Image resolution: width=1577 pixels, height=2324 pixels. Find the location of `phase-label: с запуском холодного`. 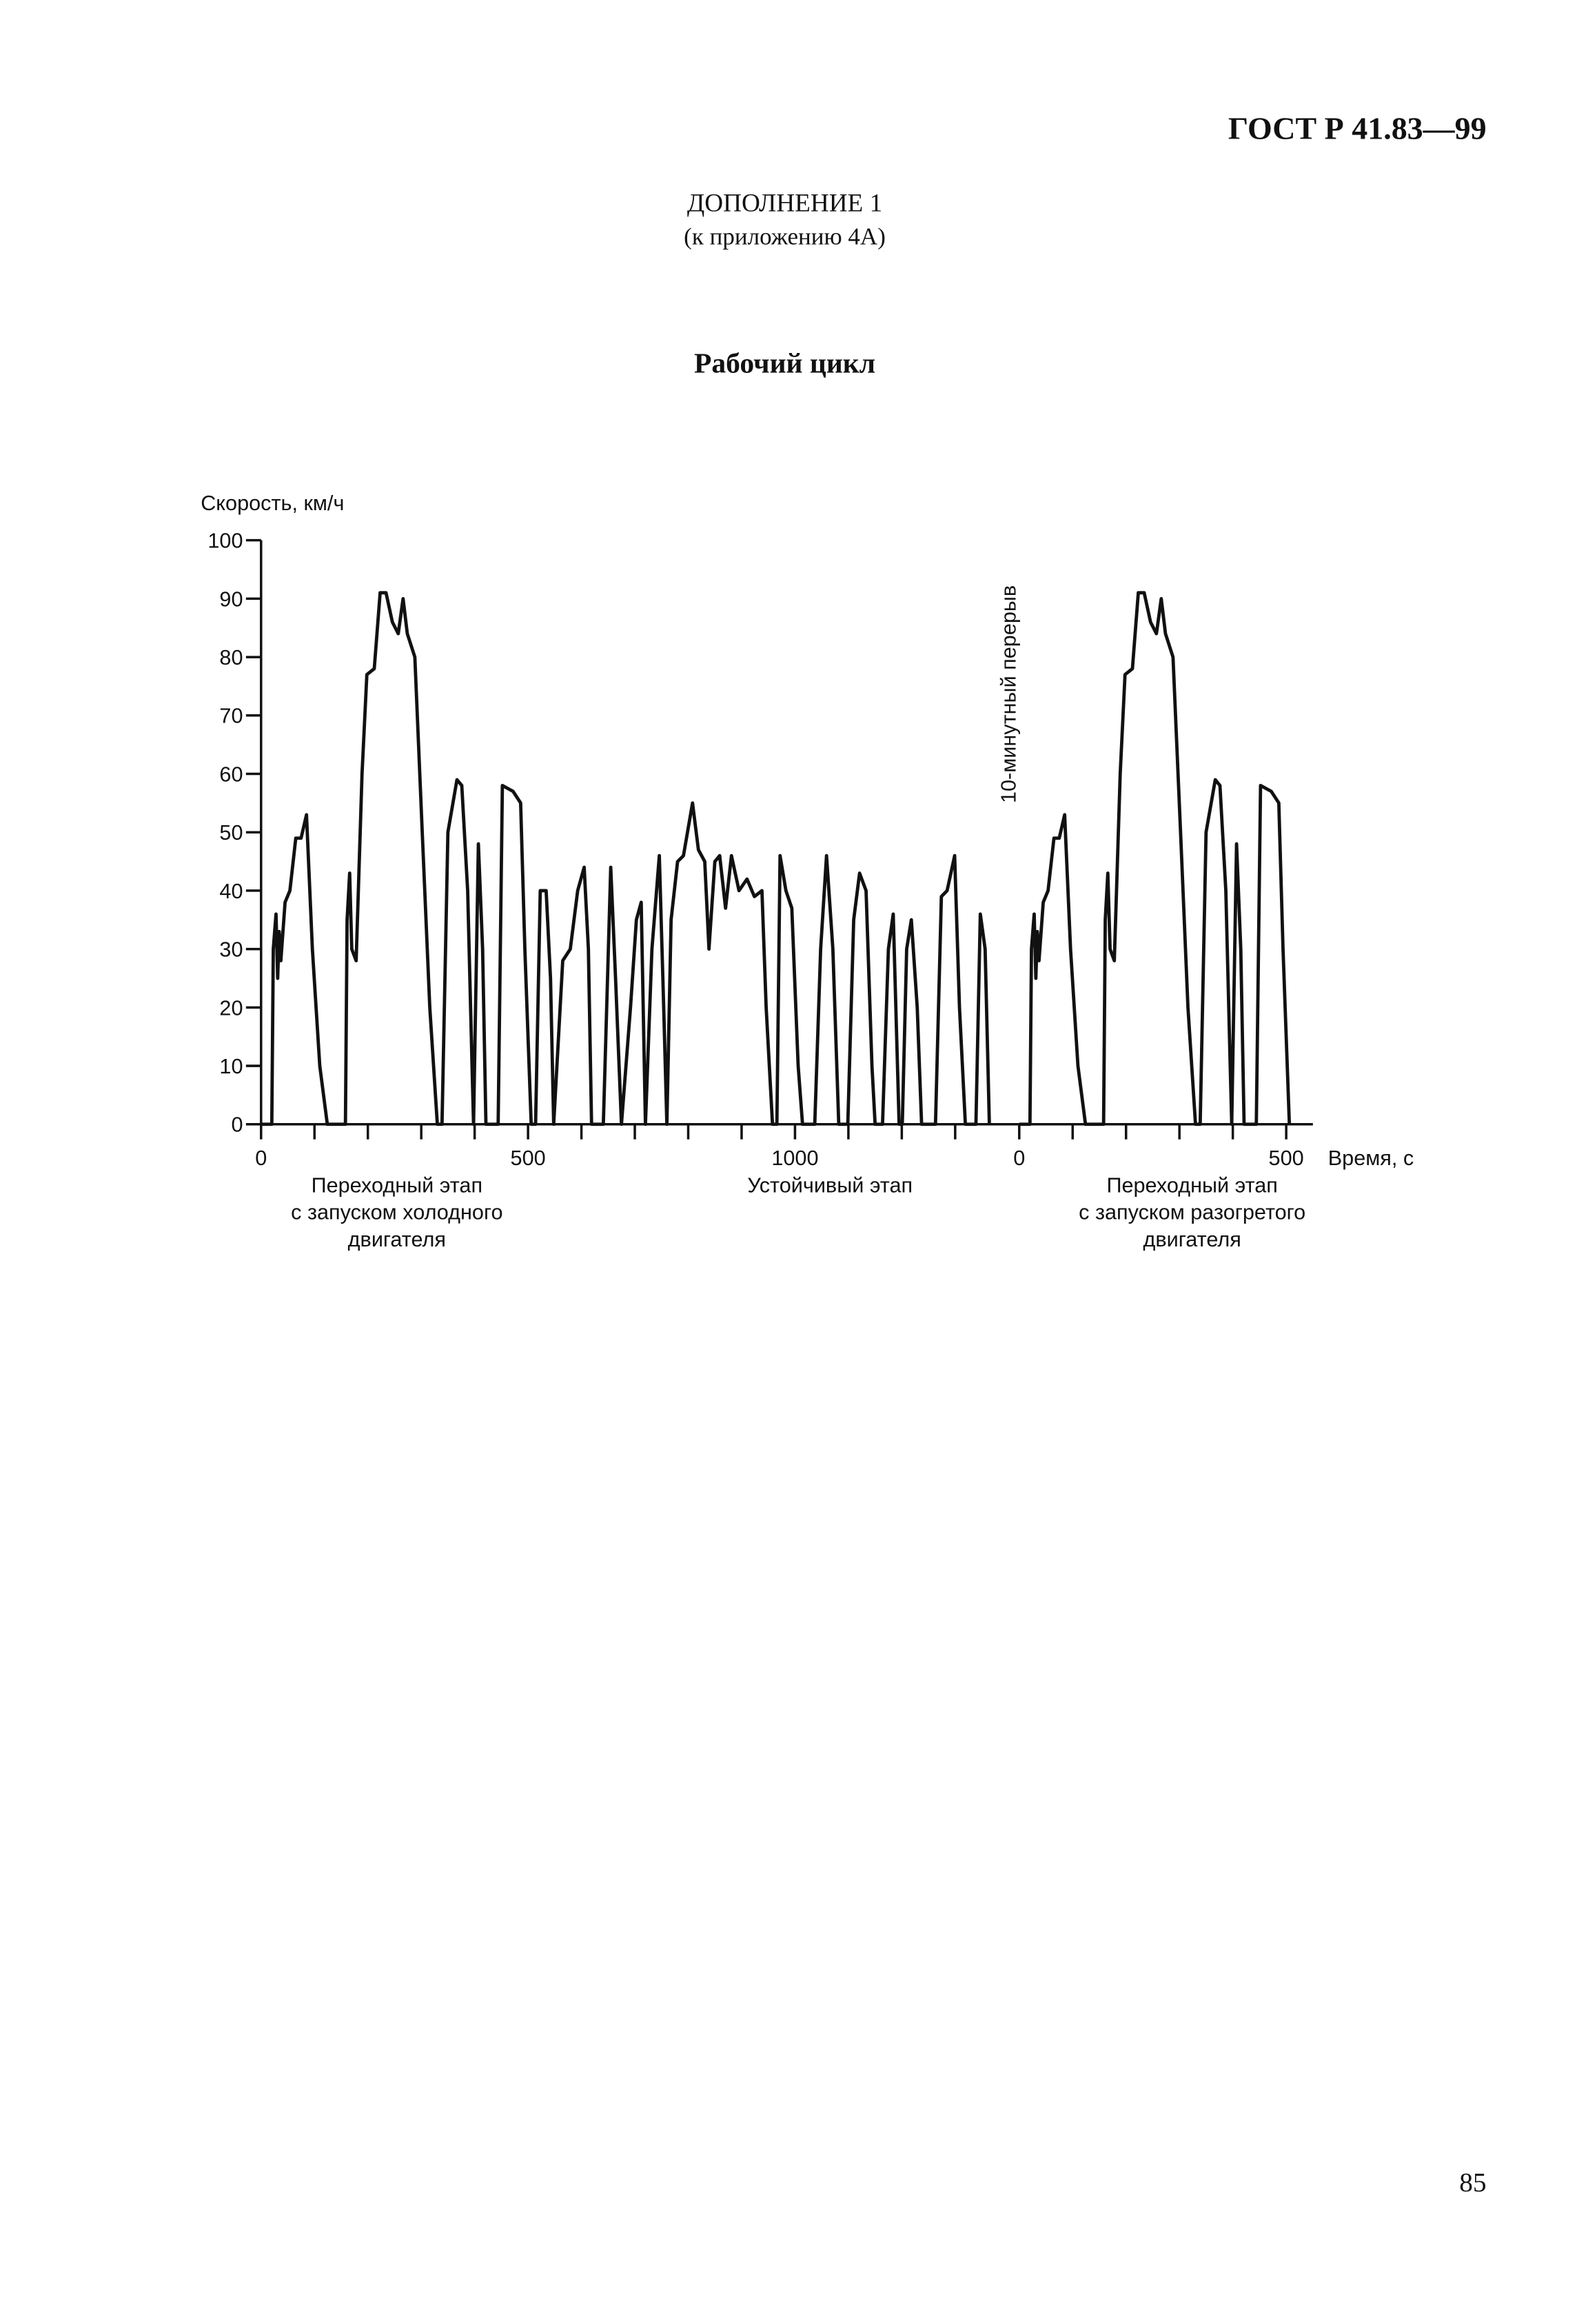

phase-label: с запуском холодного is located at coordinates (396, 1212).